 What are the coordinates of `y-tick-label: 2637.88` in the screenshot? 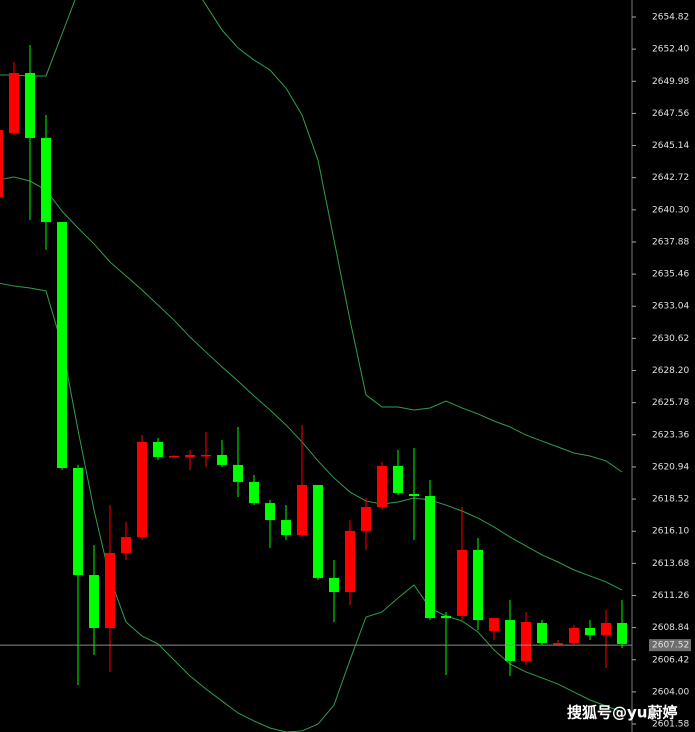 It's located at (670, 242).